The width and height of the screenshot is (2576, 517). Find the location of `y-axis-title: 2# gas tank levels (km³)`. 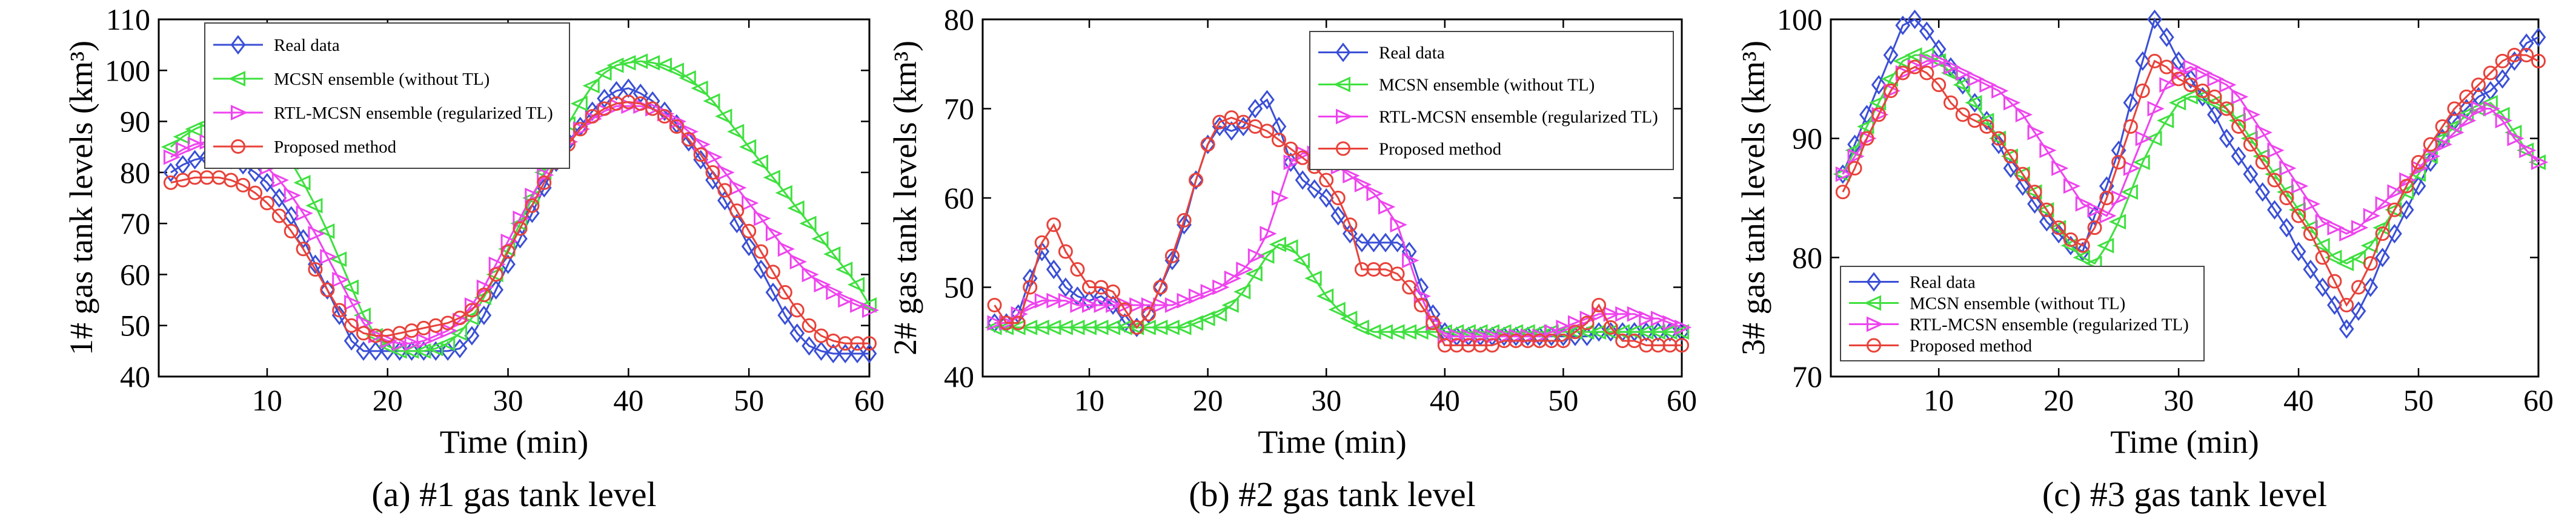

y-axis-title: 2# gas tank levels (km³) is located at coordinates (905, 198).